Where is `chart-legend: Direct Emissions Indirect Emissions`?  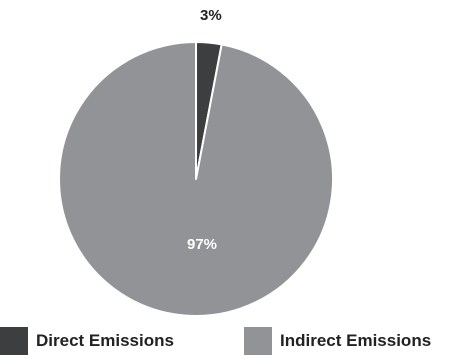
chart-legend: Direct Emissions Indirect Emissions is located at coordinates (229, 341).